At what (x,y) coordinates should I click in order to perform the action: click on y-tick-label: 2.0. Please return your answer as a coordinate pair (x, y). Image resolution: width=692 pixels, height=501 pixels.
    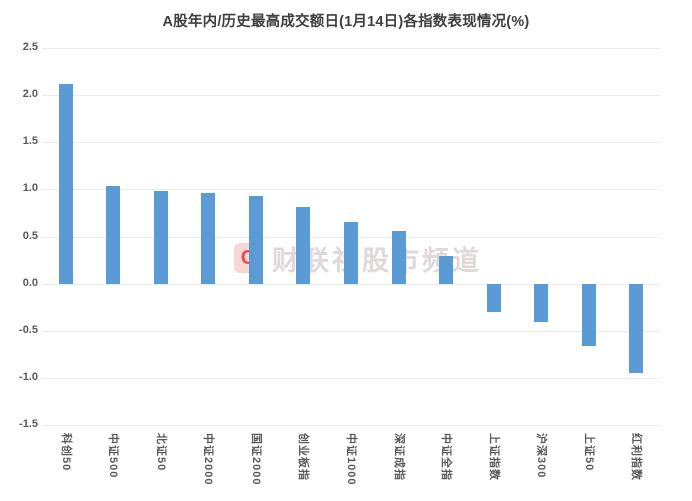
    Looking at the image, I should click on (30, 94).